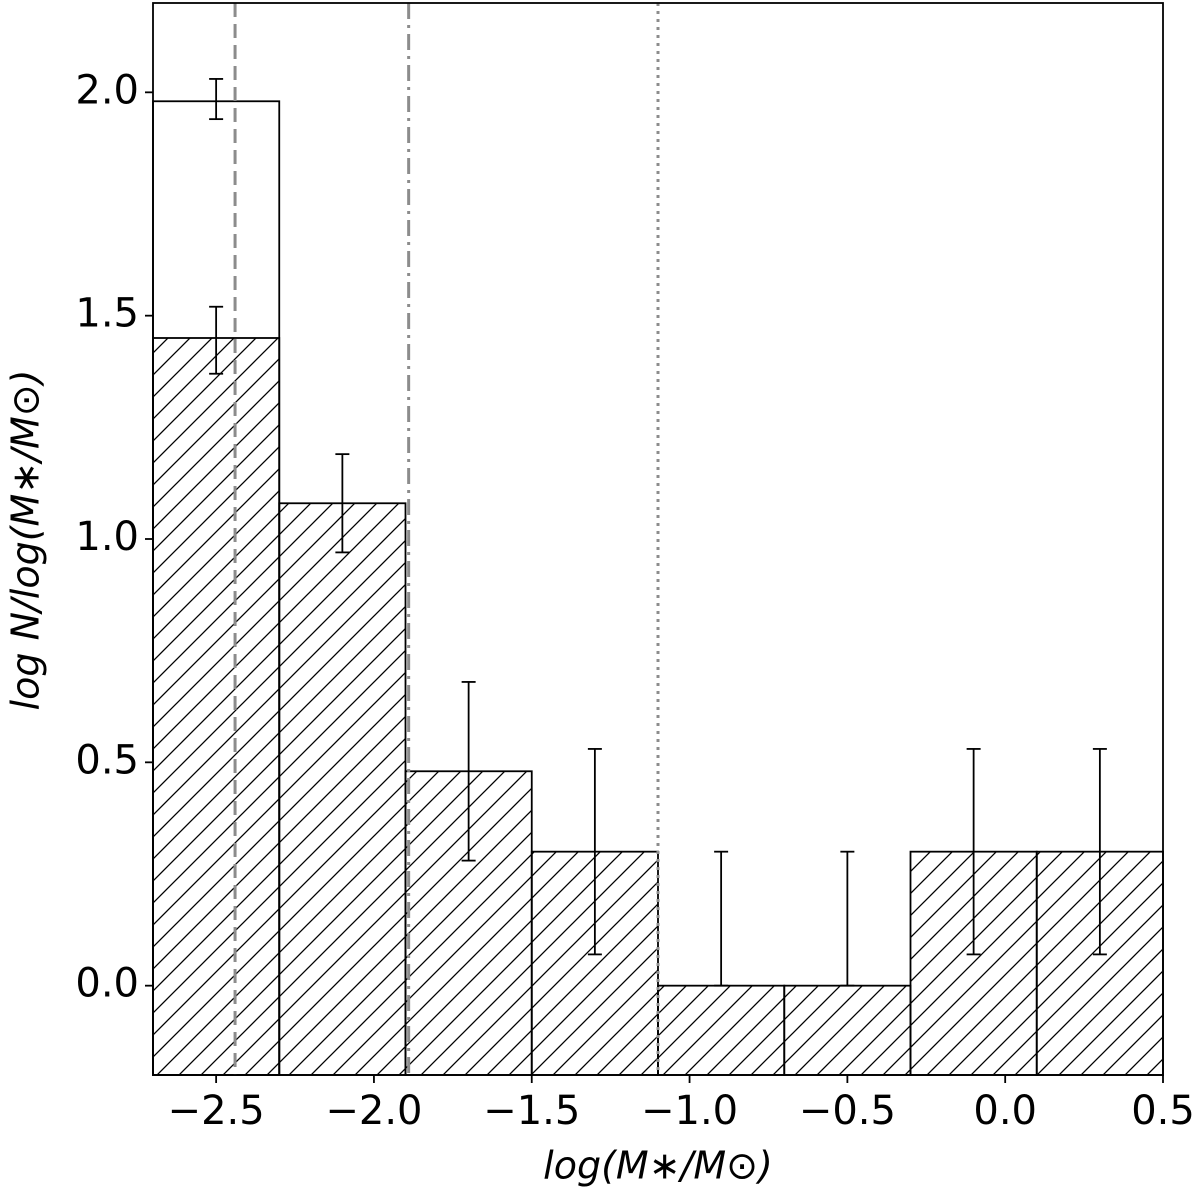 Image resolution: width=1200 pixels, height=1203 pixels. I want to click on x-tick-label: −2.0, so click(373, 1111).